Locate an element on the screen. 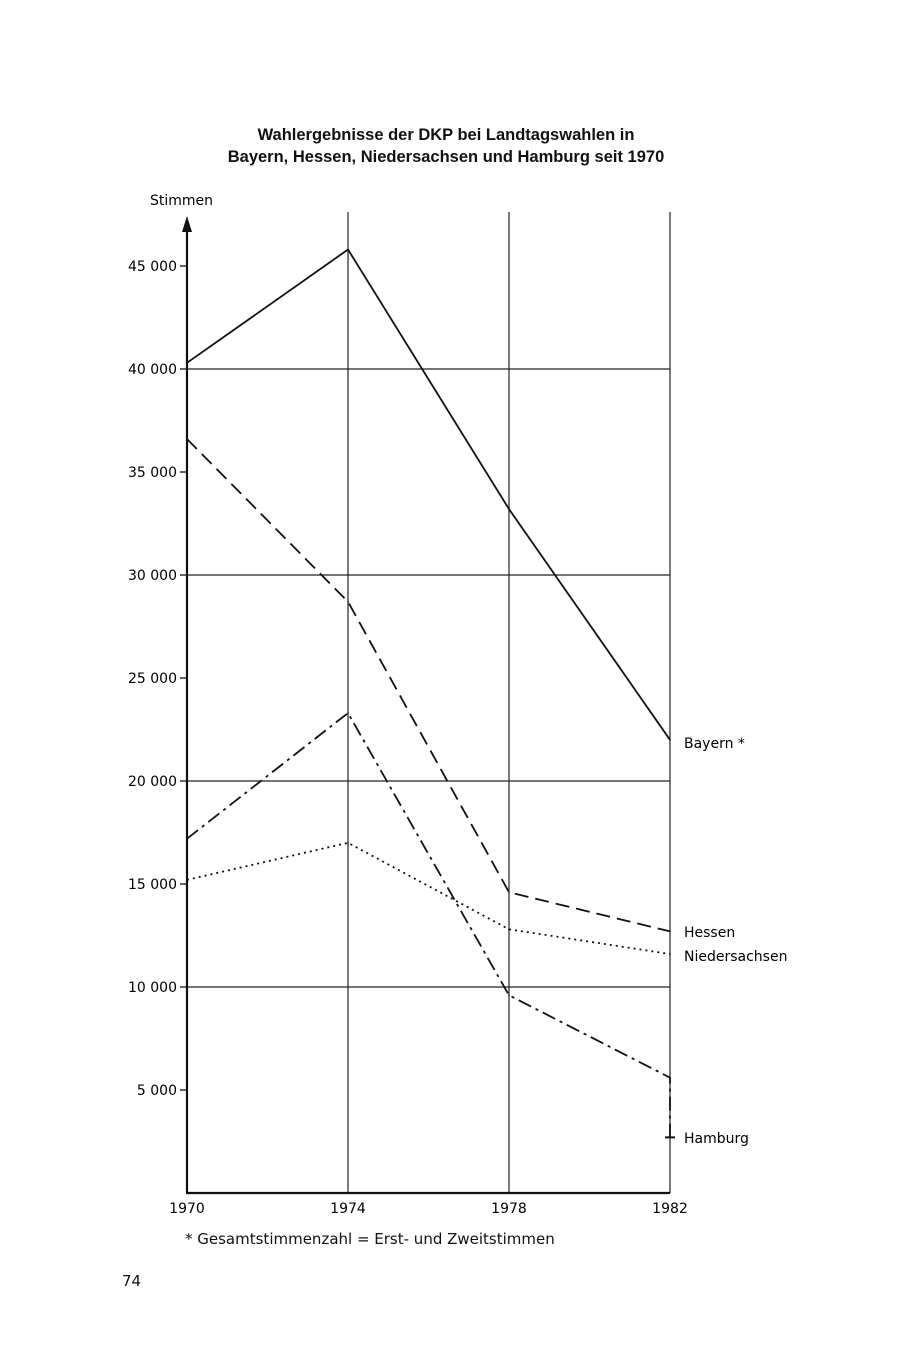  y-tick-label: 35 000 is located at coordinates (152, 473).